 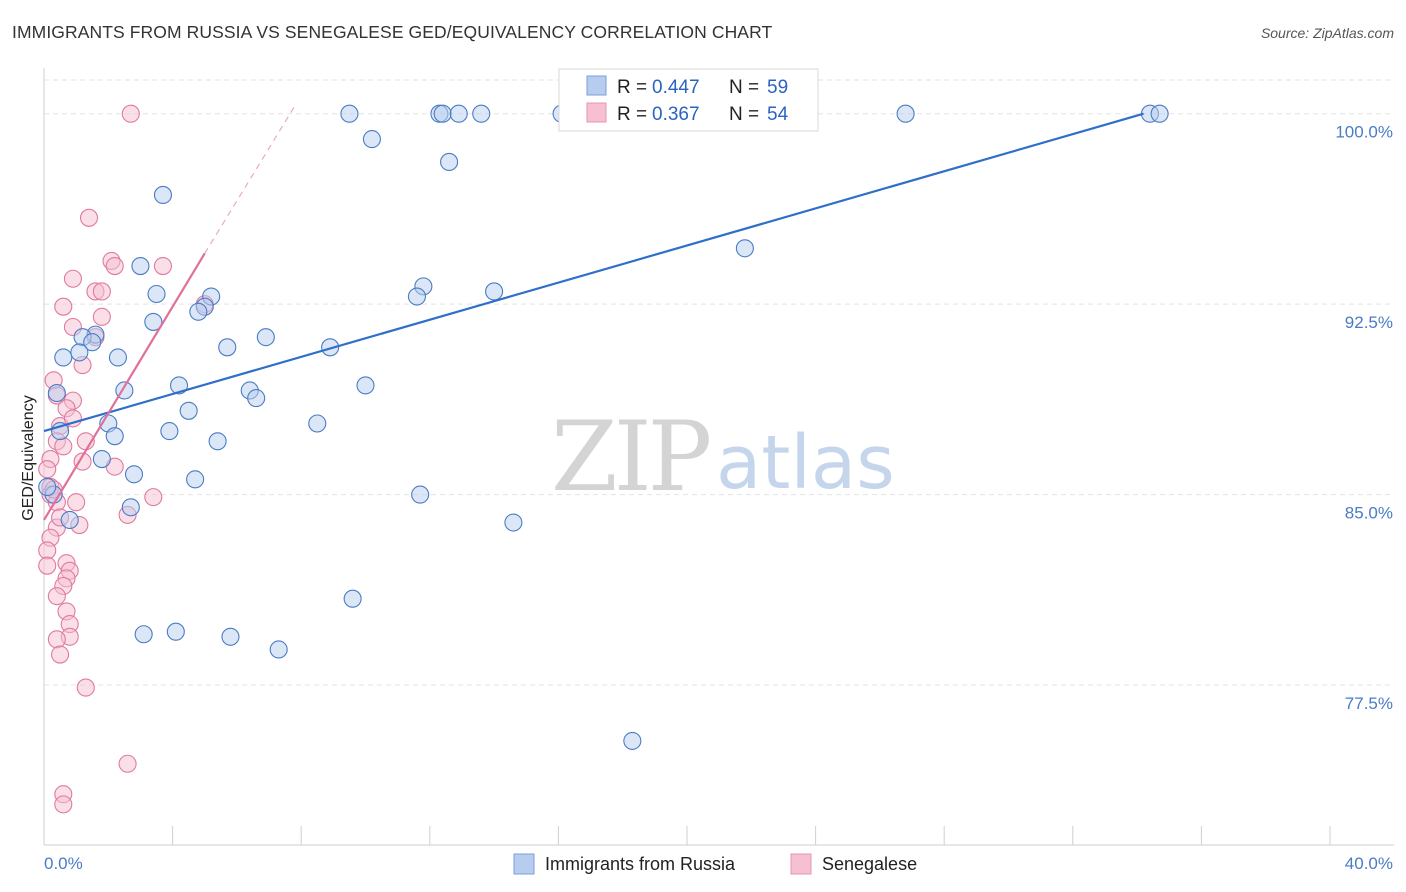 I want to click on legend-senegalese-n-label: N =, so click(x=744, y=114).